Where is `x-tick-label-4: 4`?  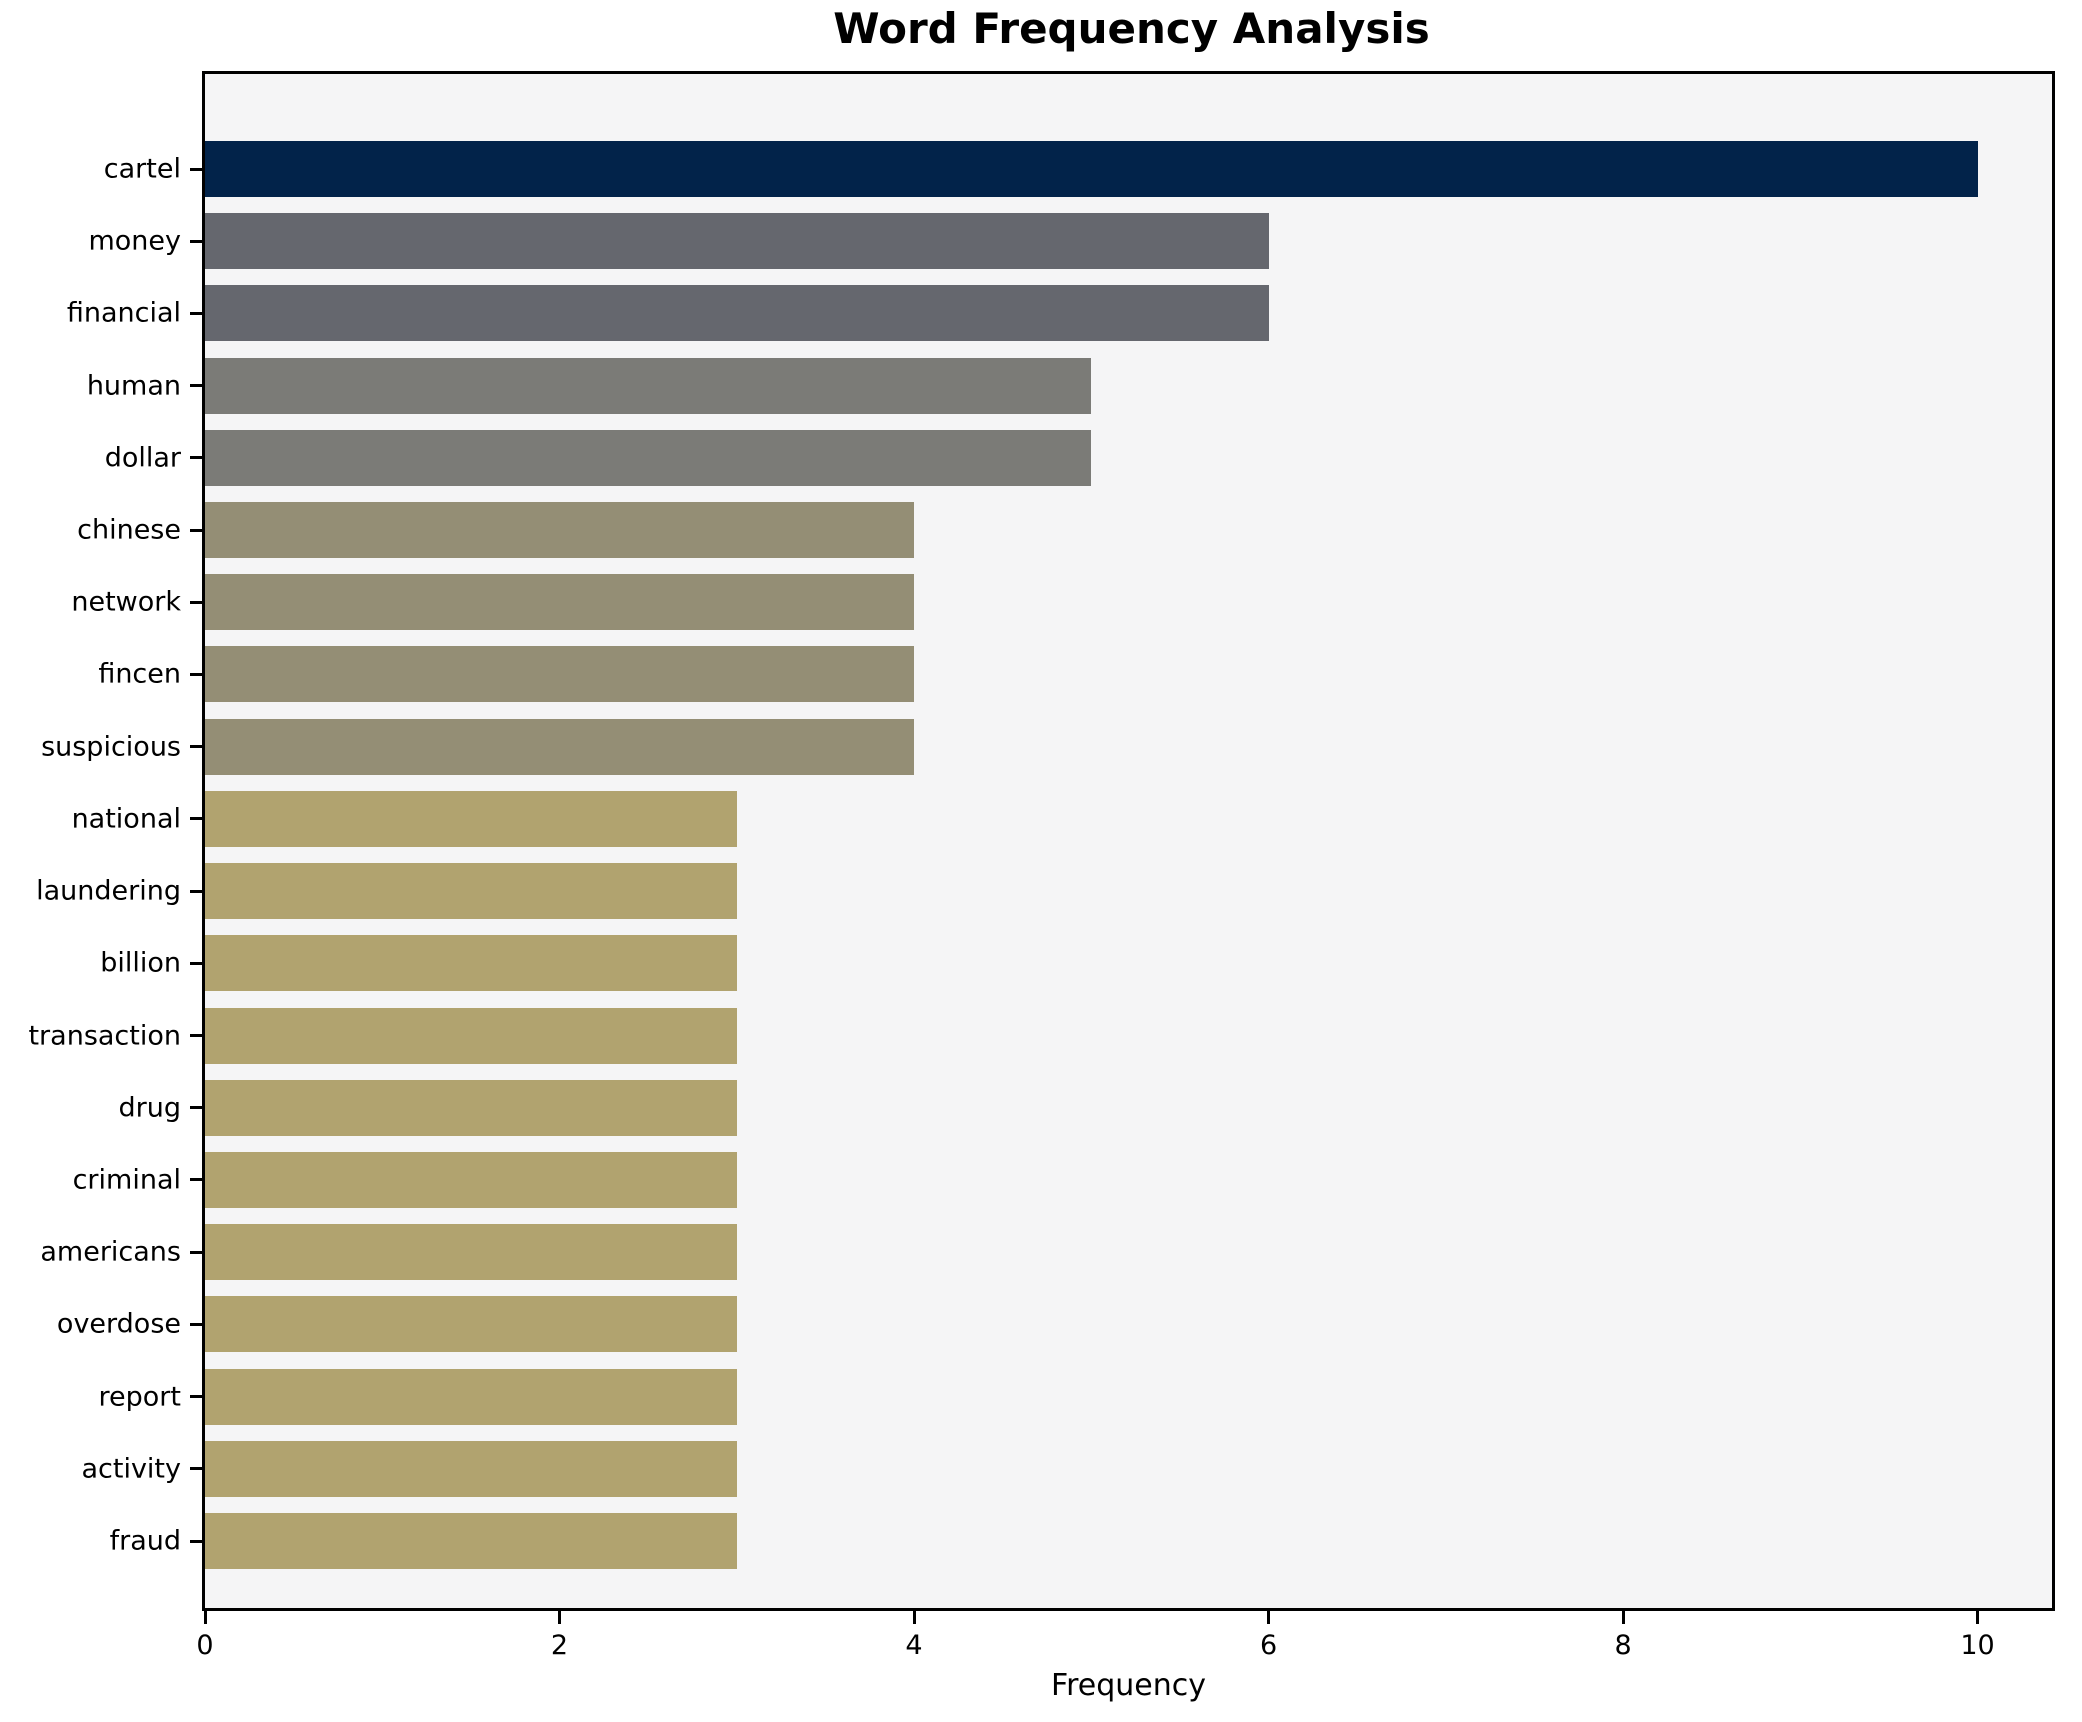 x-tick-label-4: 4 is located at coordinates (914, 1645).